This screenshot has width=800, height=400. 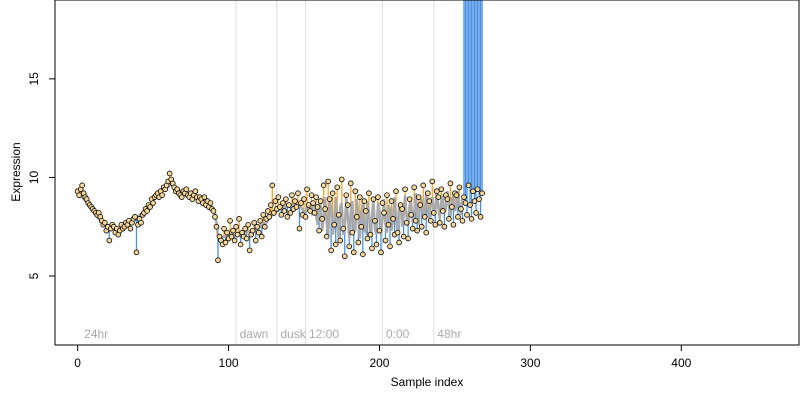 What do you see at coordinates (530, 363) in the screenshot?
I see `x-tick-label: 300` at bounding box center [530, 363].